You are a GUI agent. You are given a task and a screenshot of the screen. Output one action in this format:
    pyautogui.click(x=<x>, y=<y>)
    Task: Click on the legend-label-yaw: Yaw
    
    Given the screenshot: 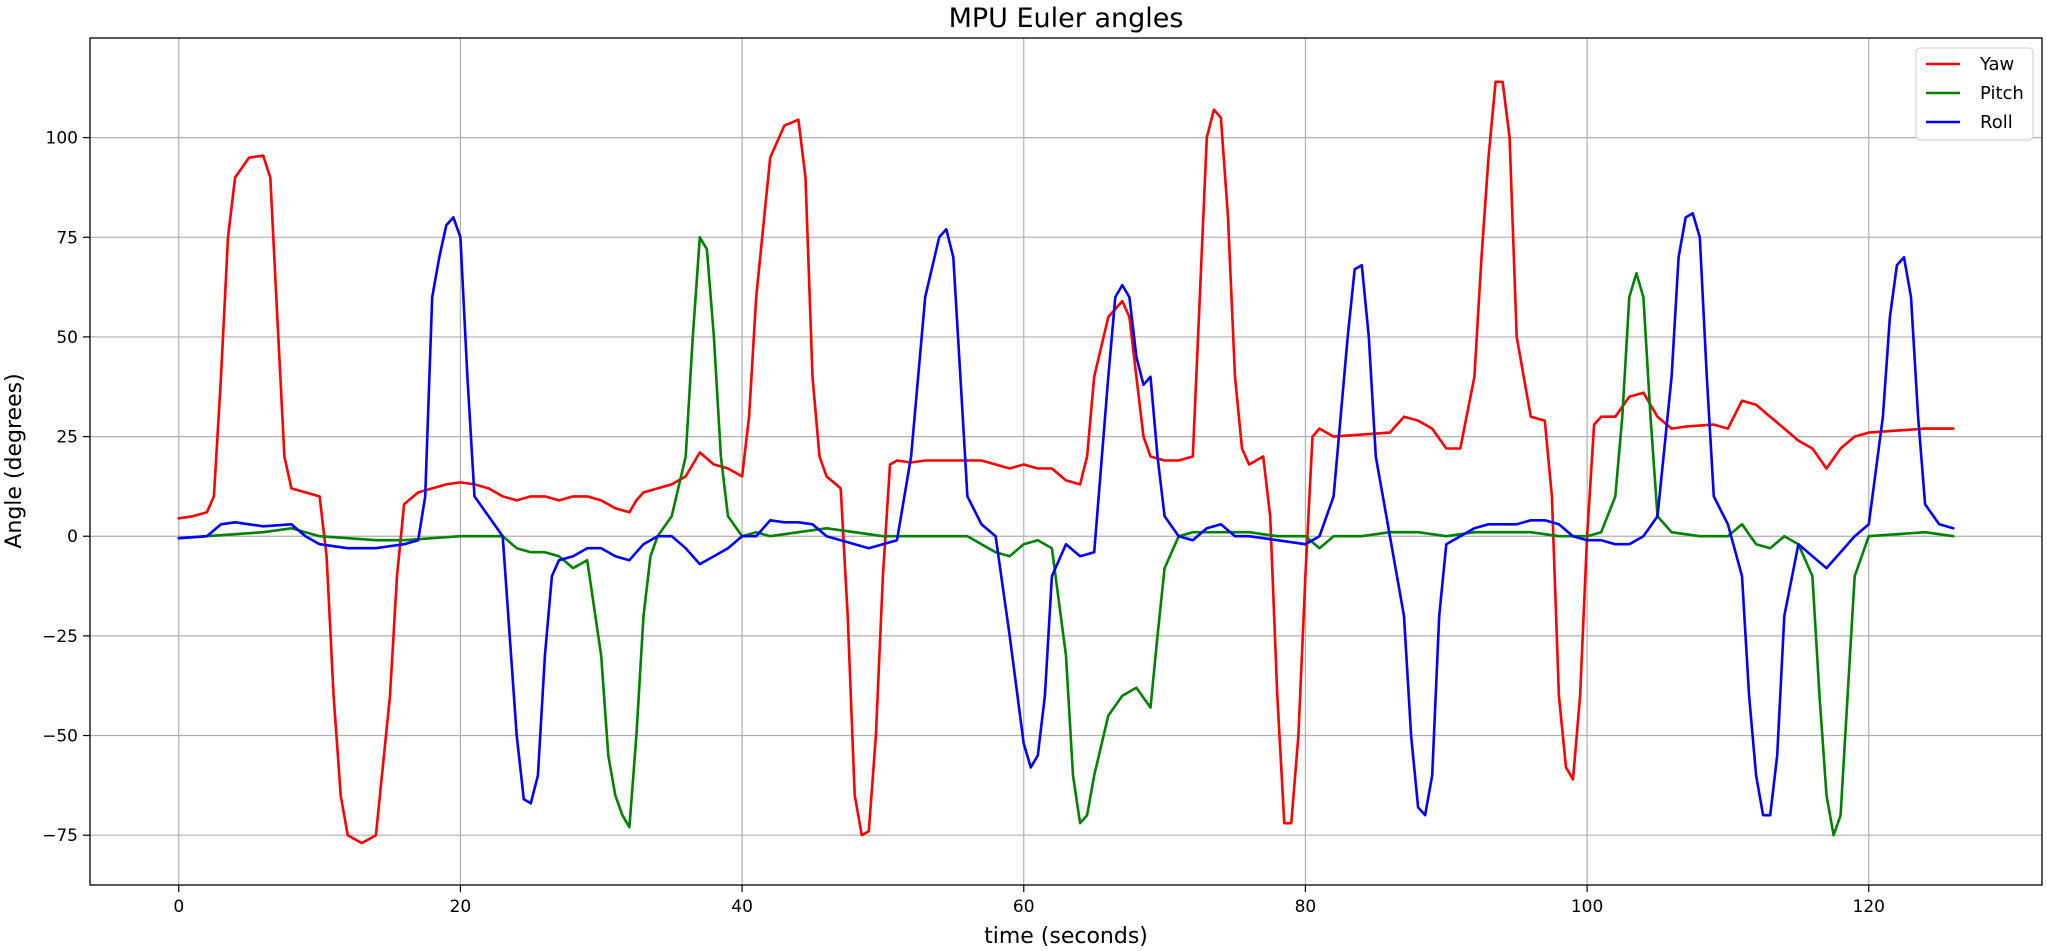 What is the action you would take?
    pyautogui.click(x=1996, y=64)
    